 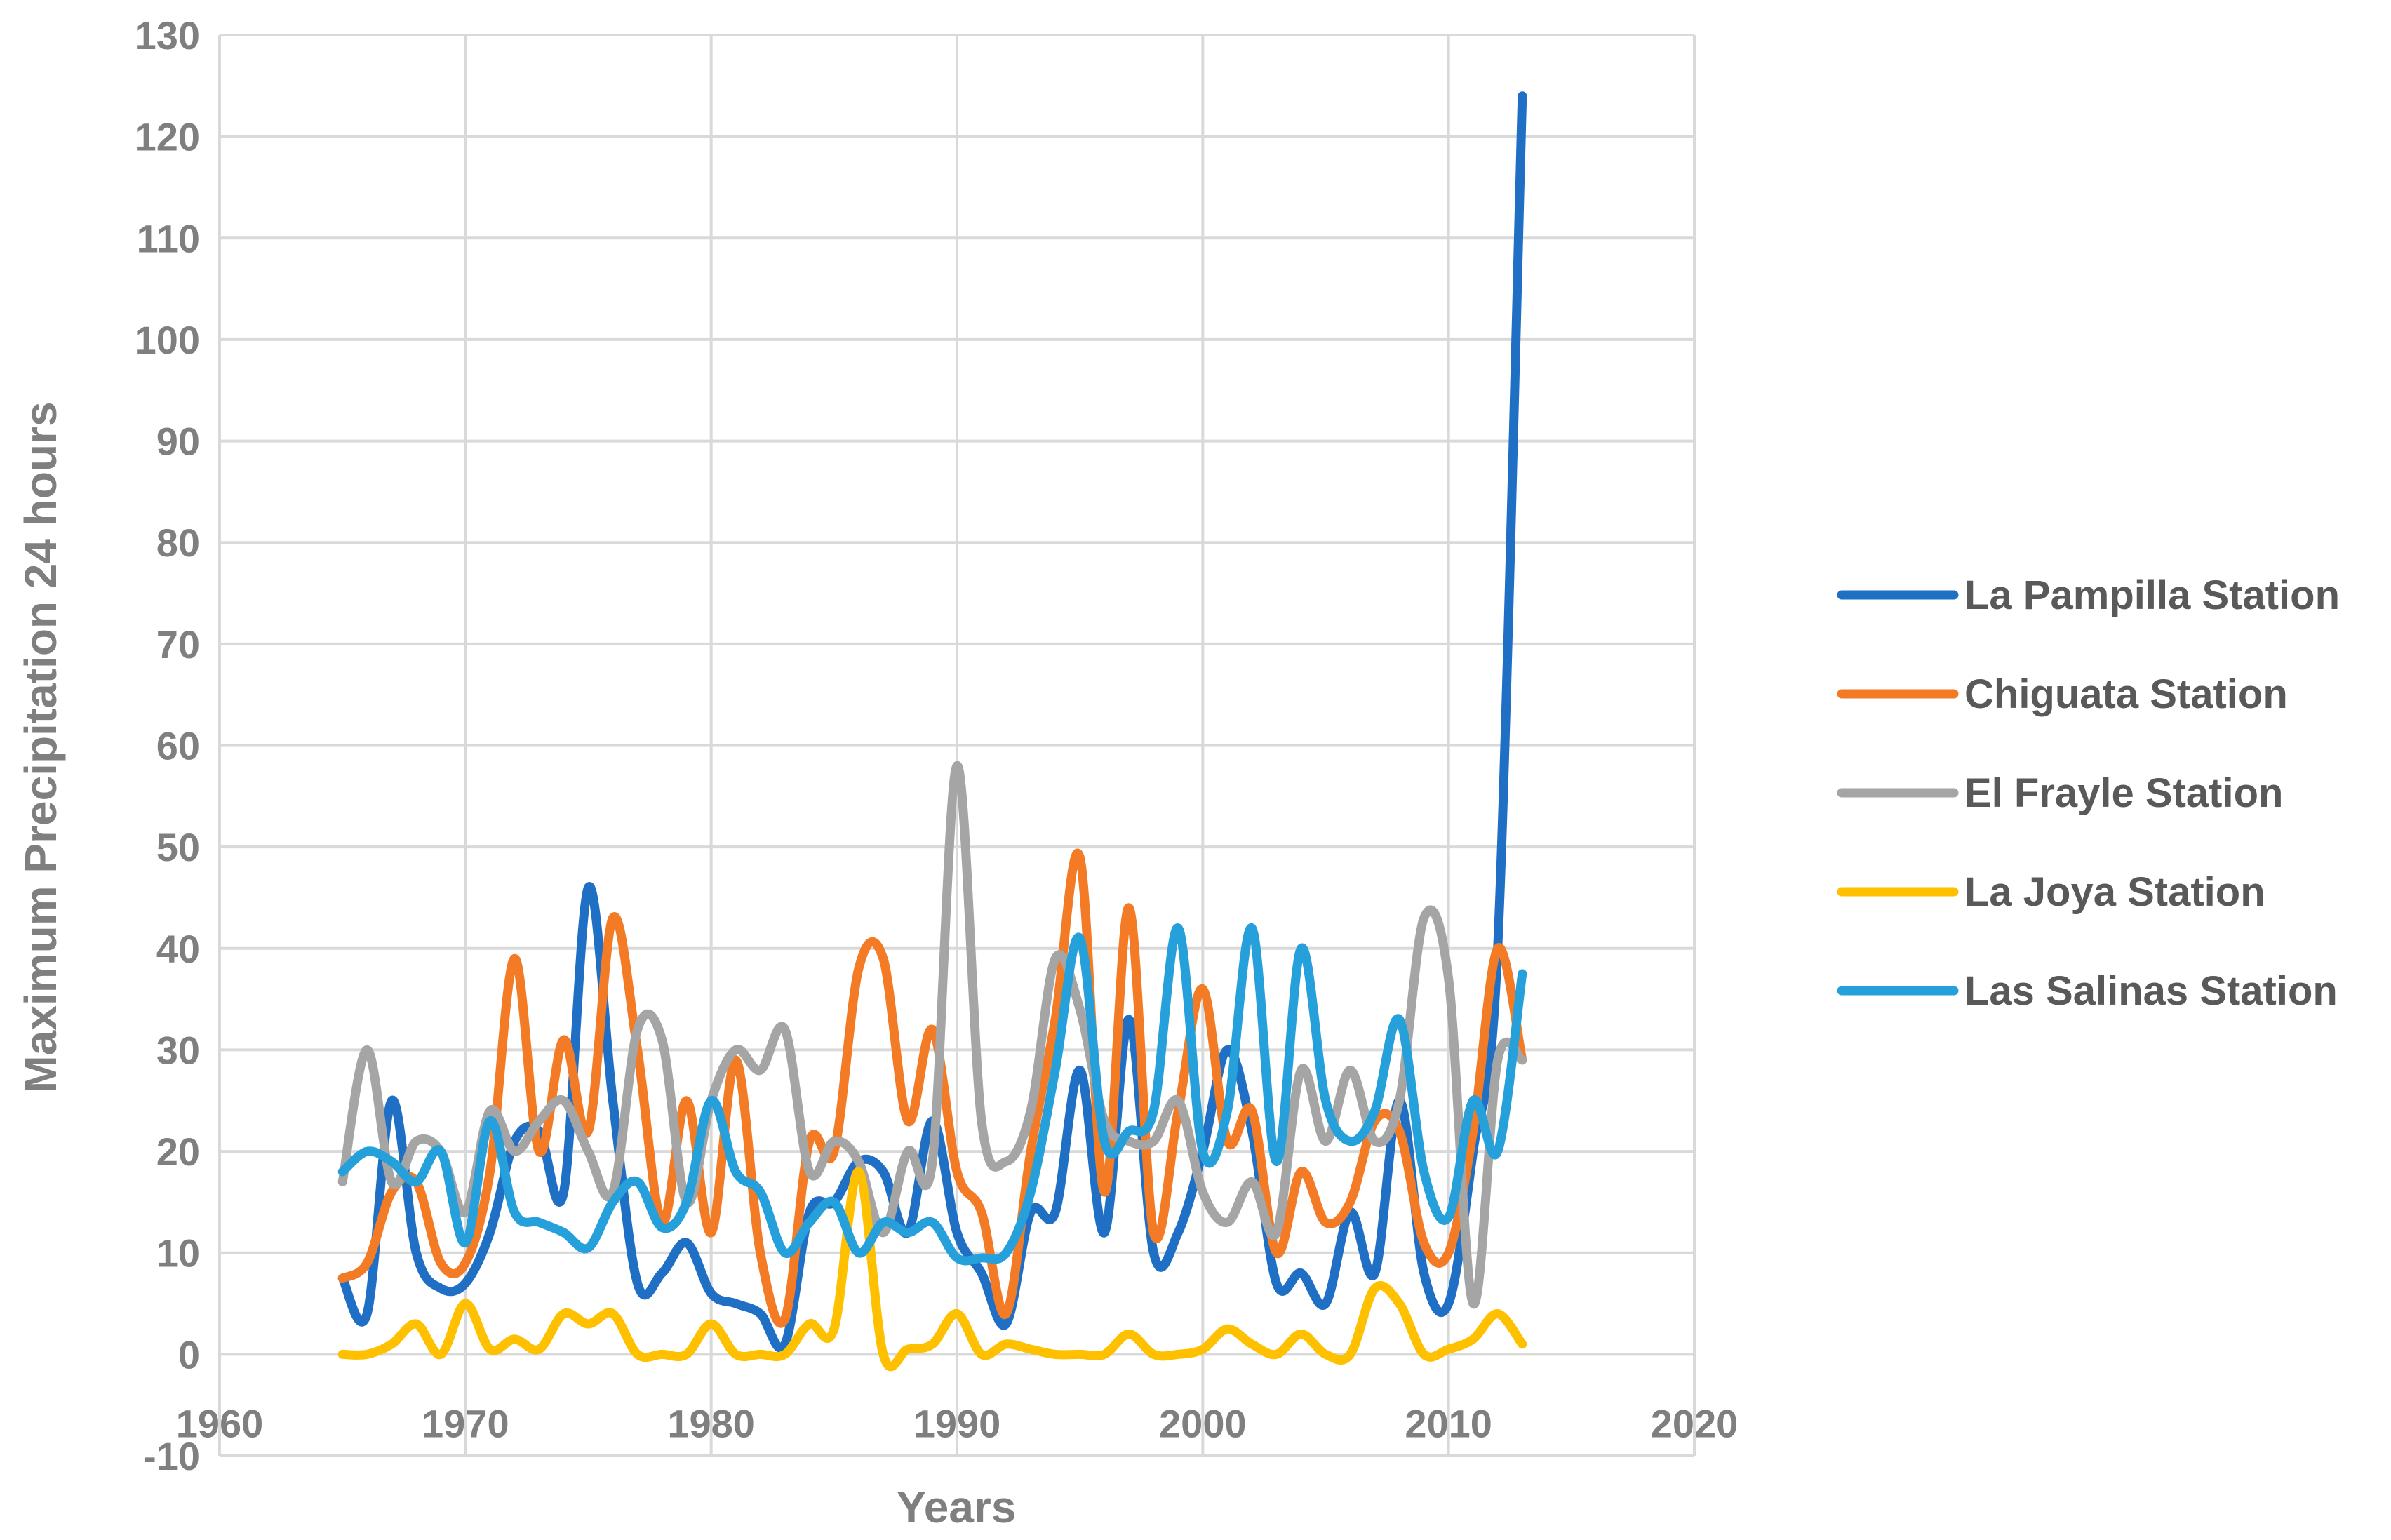 What do you see at coordinates (711, 1423) in the screenshot?
I see `x-tick-label: 1980` at bounding box center [711, 1423].